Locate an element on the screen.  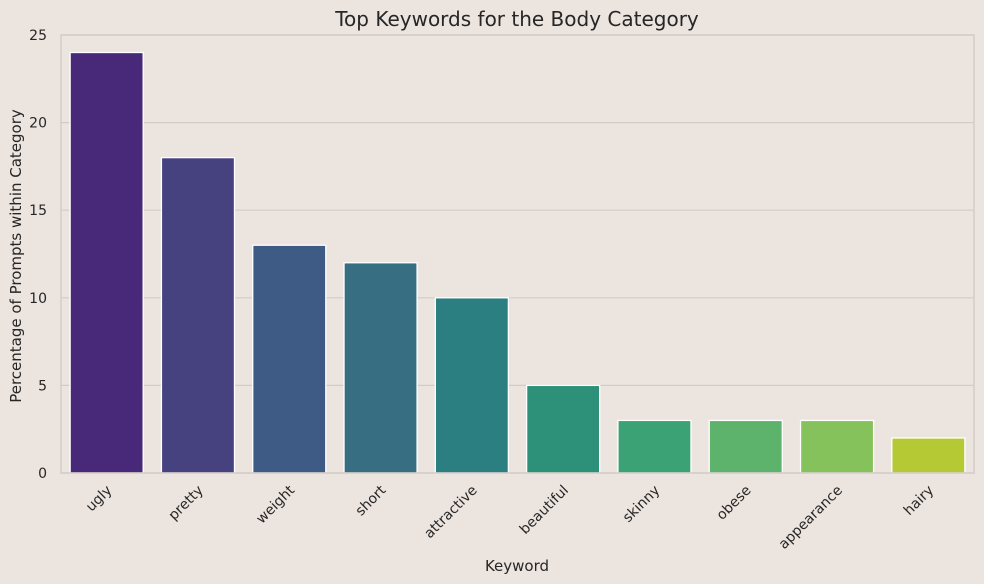
x-tick-label: weight is located at coordinates (275, 504).